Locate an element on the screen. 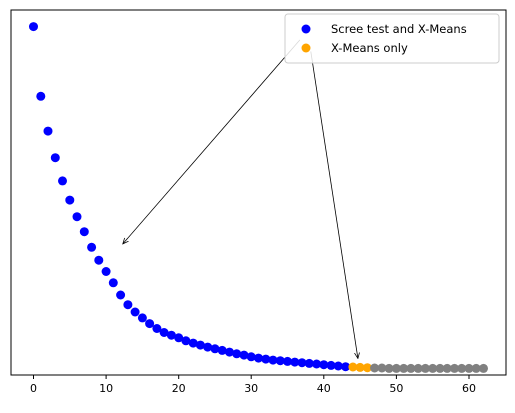 The image size is (515, 413). x-axis: 0 10 20 30 40 50 60 is located at coordinates (253, 385).